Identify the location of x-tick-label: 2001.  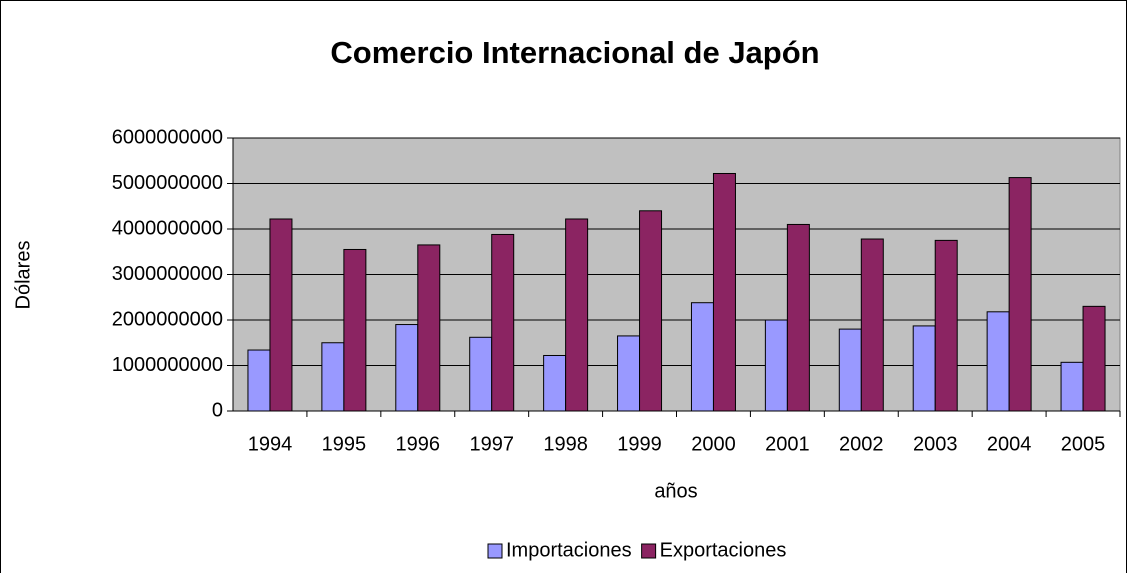
(787, 444).